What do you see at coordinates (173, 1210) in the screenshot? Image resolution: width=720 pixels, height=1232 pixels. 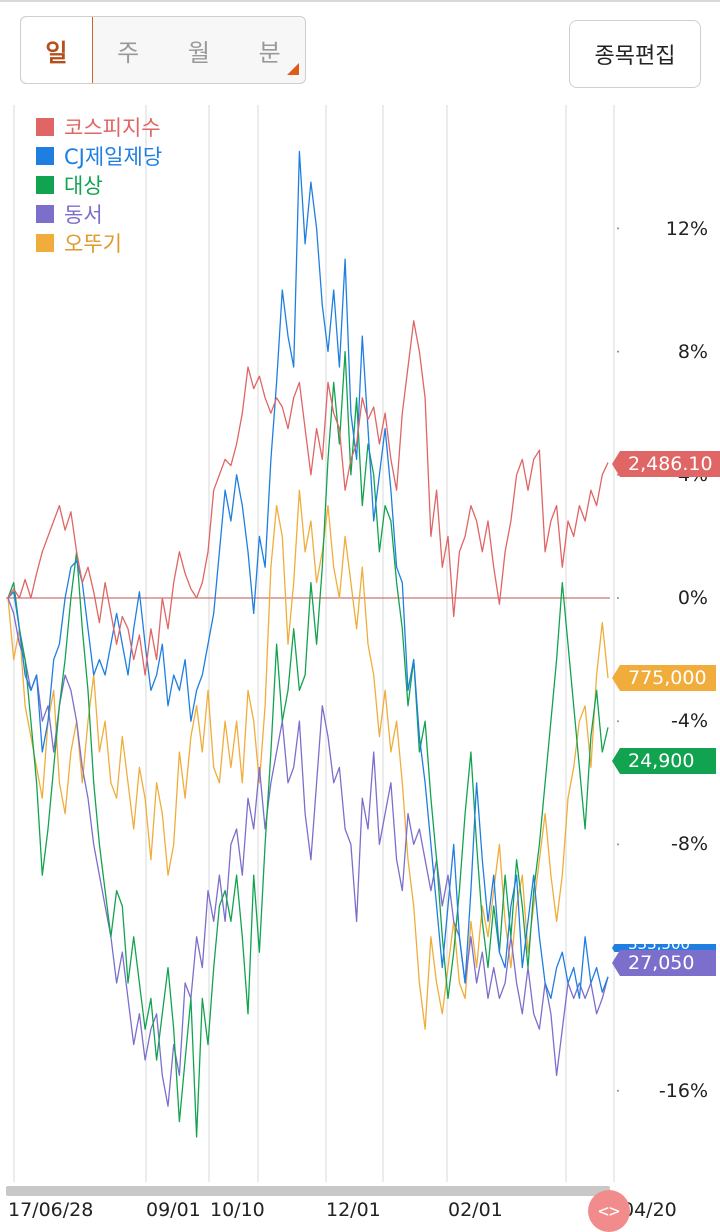 I see `x-tick-label: 09/01` at bounding box center [173, 1210].